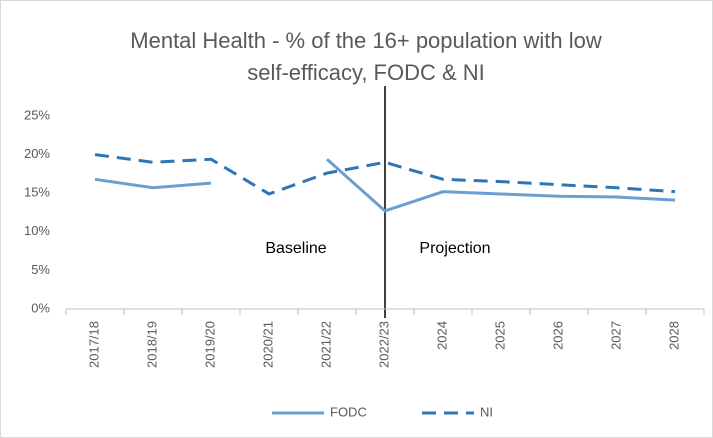 The width and height of the screenshot is (713, 438). What do you see at coordinates (673, 335) in the screenshot?
I see `x-tick-label: 2028` at bounding box center [673, 335].